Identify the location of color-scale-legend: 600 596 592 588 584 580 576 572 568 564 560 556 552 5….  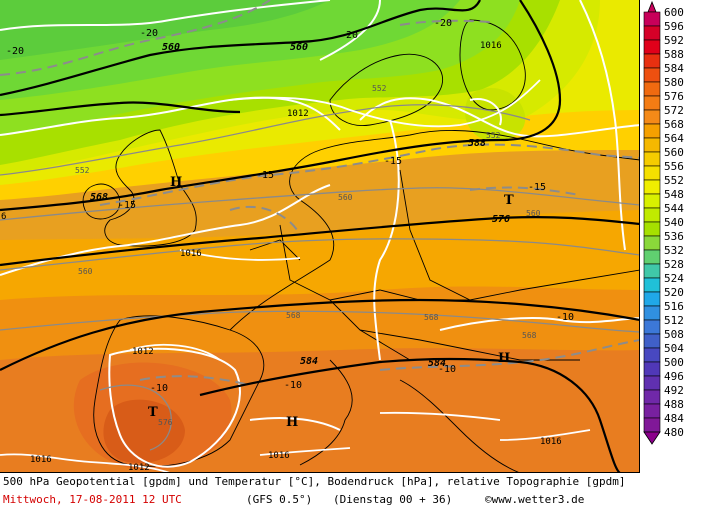
(672, 236).